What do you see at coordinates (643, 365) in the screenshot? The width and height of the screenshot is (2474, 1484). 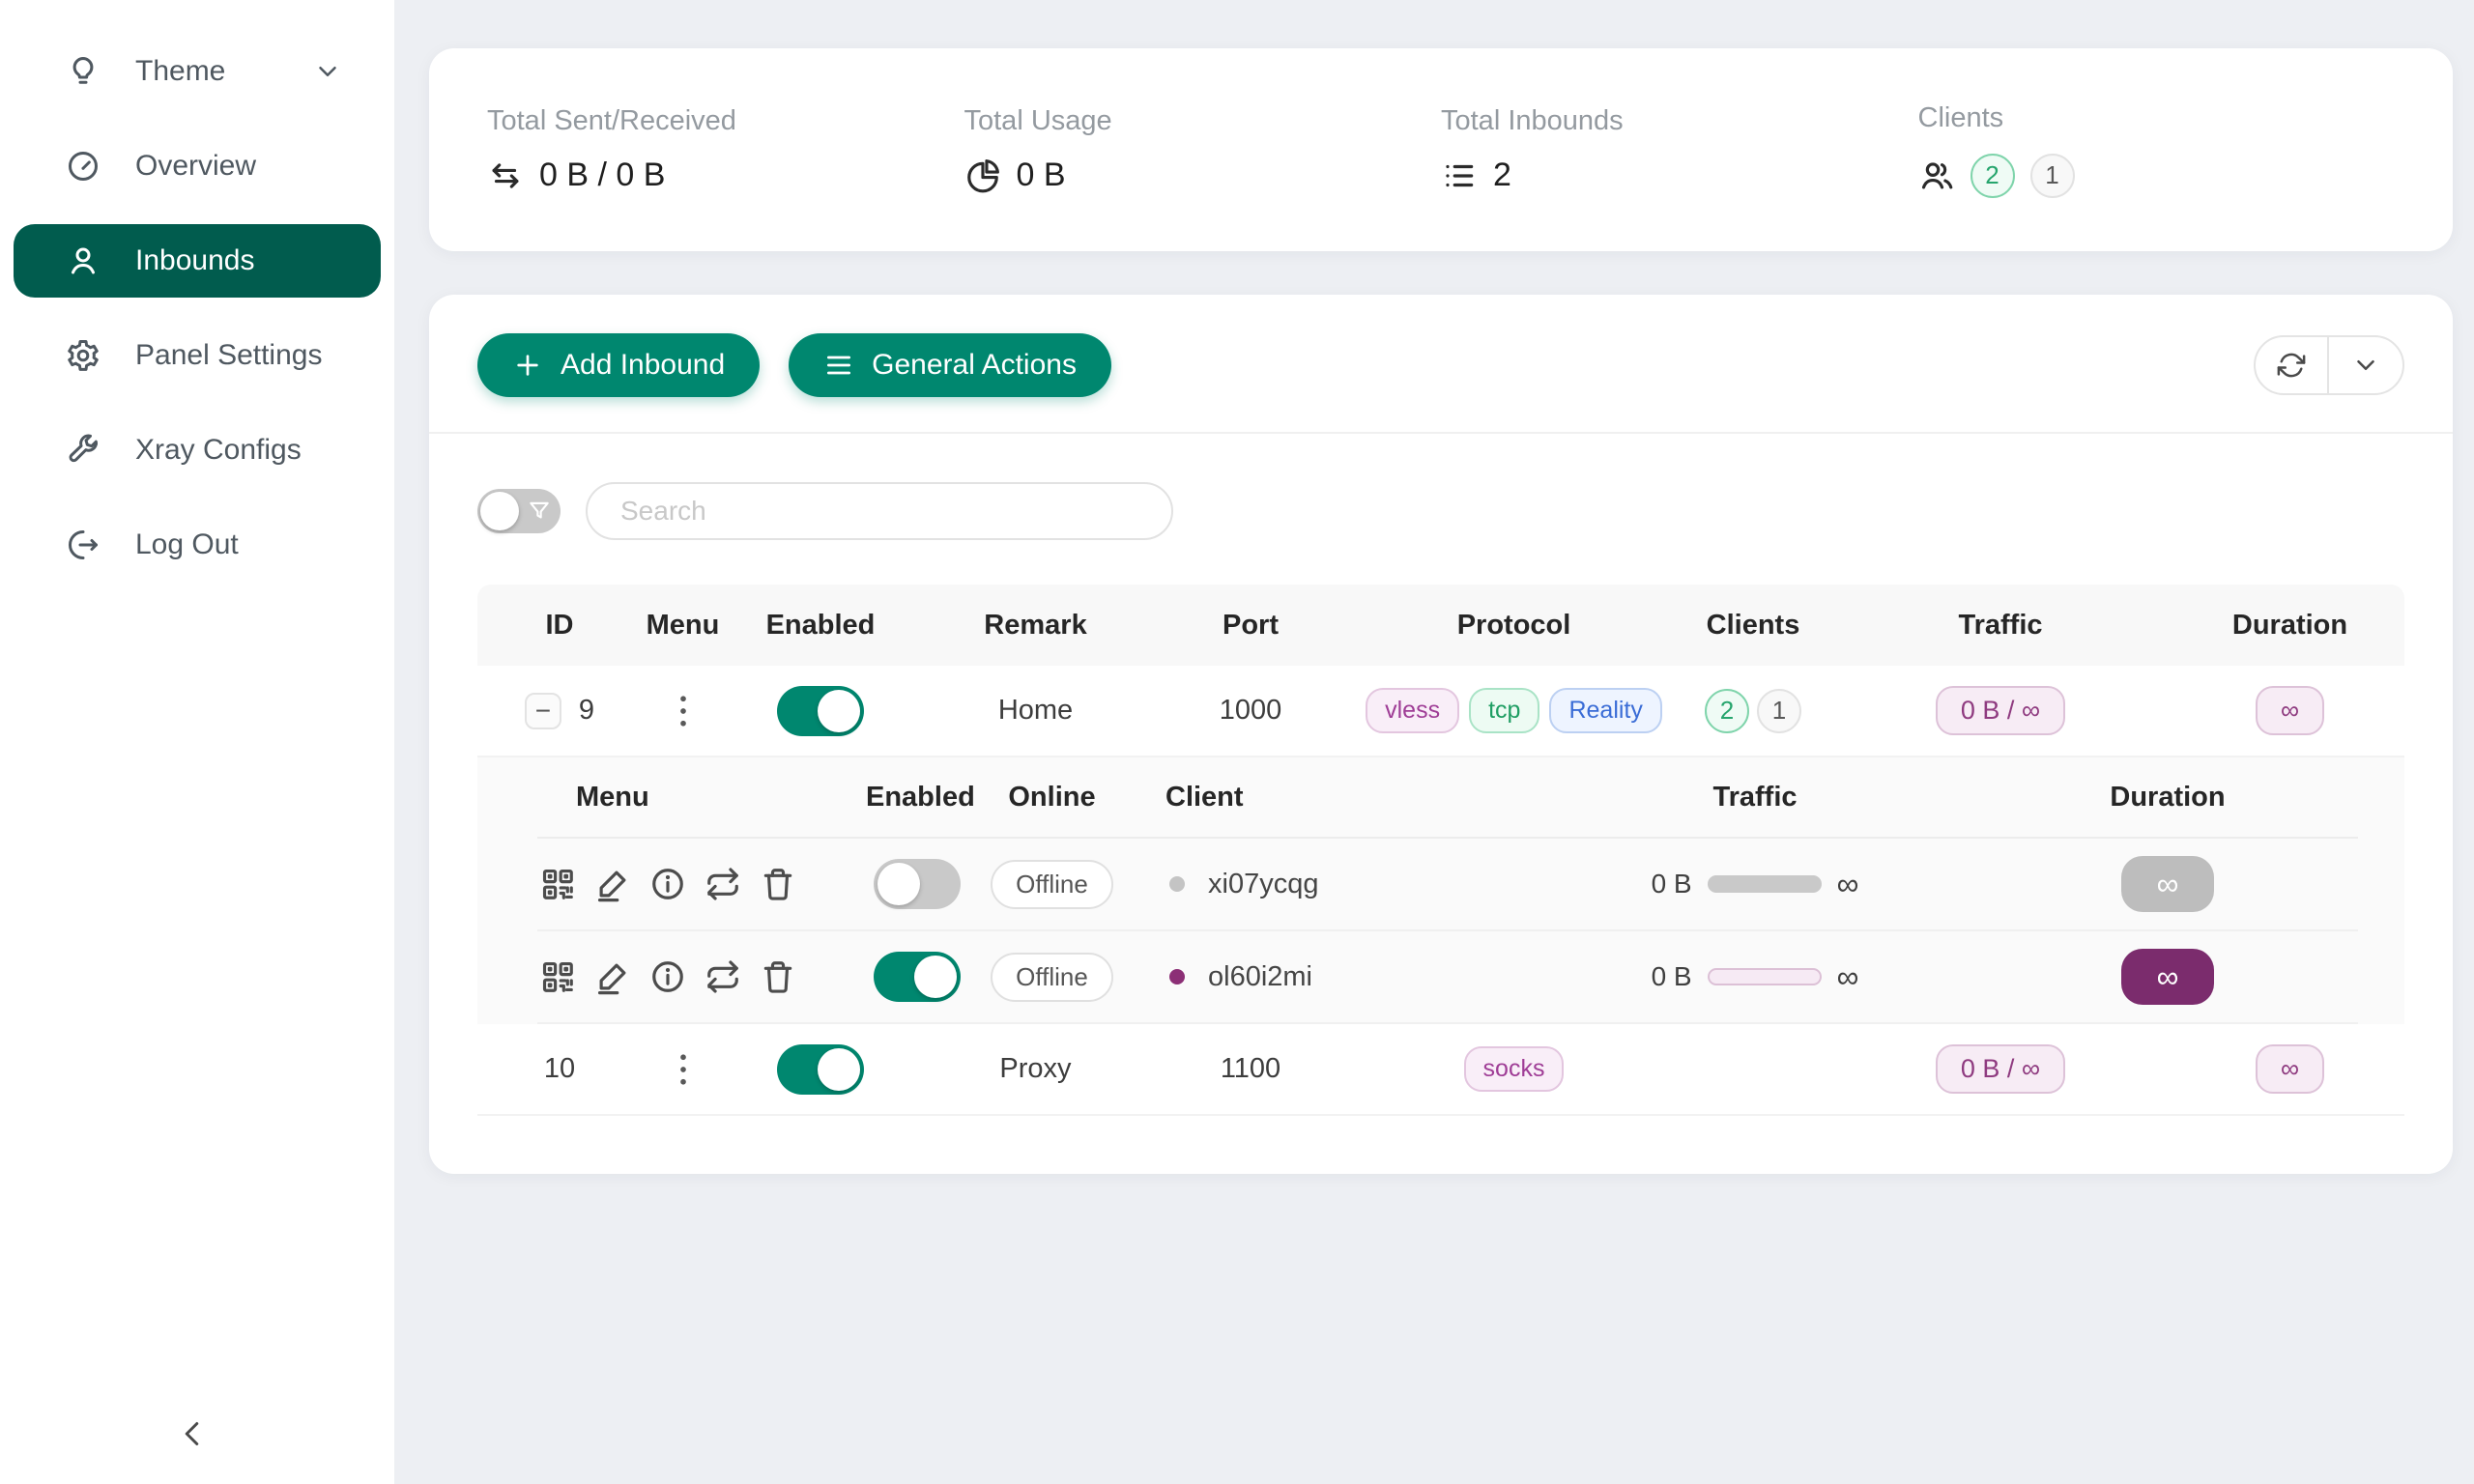 I see `add-inbound-label: Add Inbound` at bounding box center [643, 365].